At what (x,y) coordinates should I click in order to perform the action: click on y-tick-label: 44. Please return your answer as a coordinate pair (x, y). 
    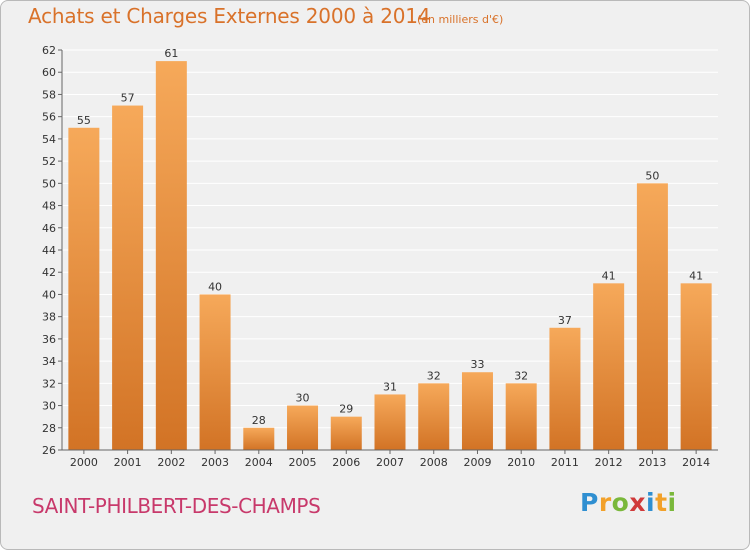
    Looking at the image, I should click on (49, 250).